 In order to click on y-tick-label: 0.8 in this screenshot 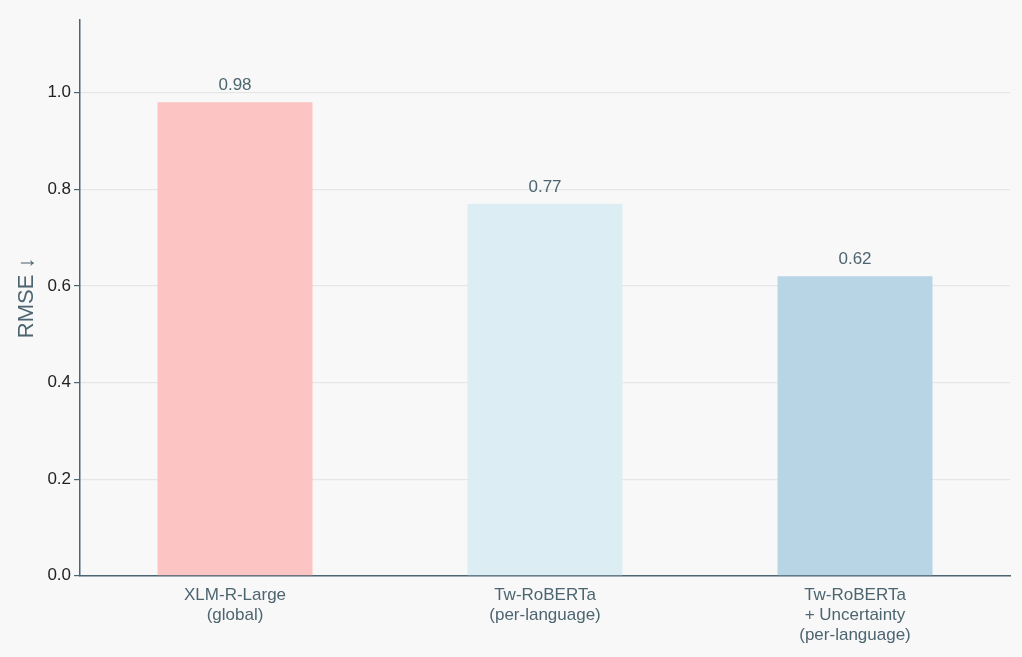, I will do `click(59, 188)`.